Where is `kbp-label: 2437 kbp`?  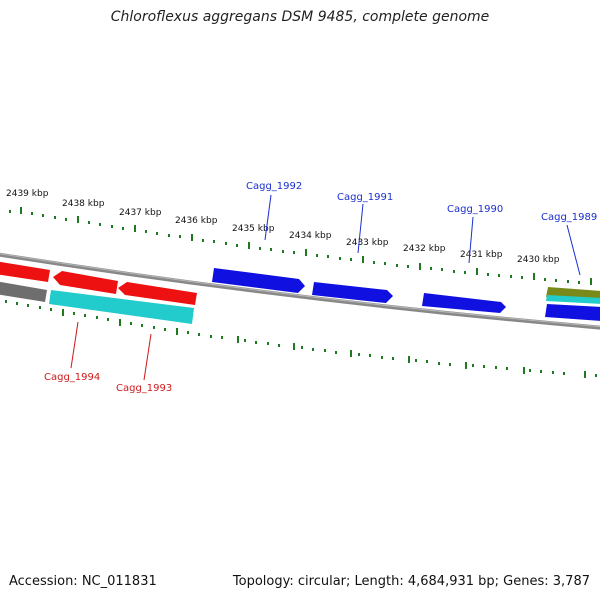
kbp-label: 2437 kbp is located at coordinates (140, 213).